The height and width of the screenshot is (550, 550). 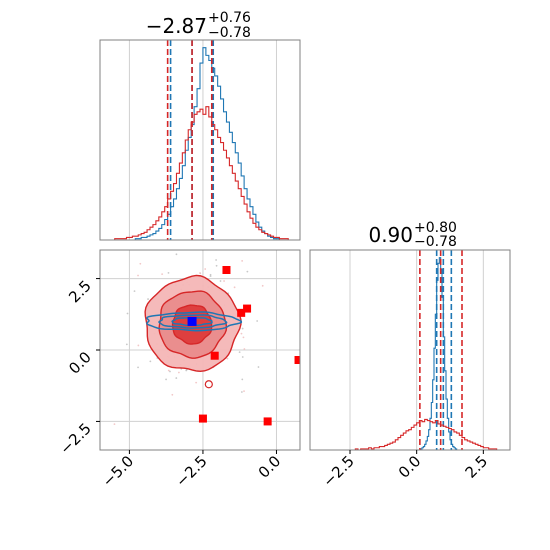 What do you see at coordinates (477, 467) in the screenshot?
I see `x-tick-label: 2.5` at bounding box center [477, 467].